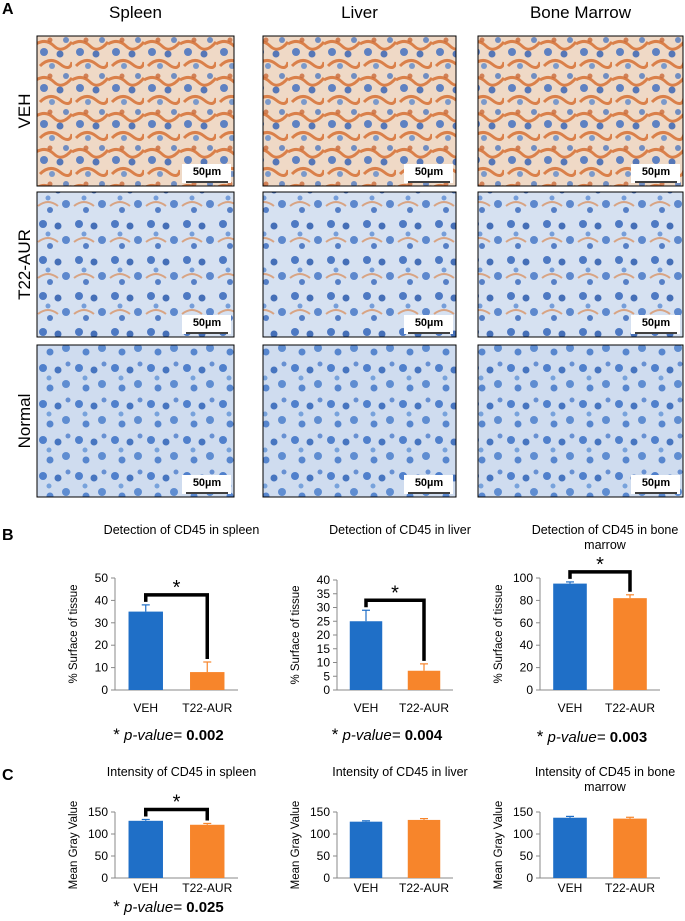 The image size is (685, 921). I want to click on chart-title: Intensity of CD45 in bone marrow, so click(605, 779).